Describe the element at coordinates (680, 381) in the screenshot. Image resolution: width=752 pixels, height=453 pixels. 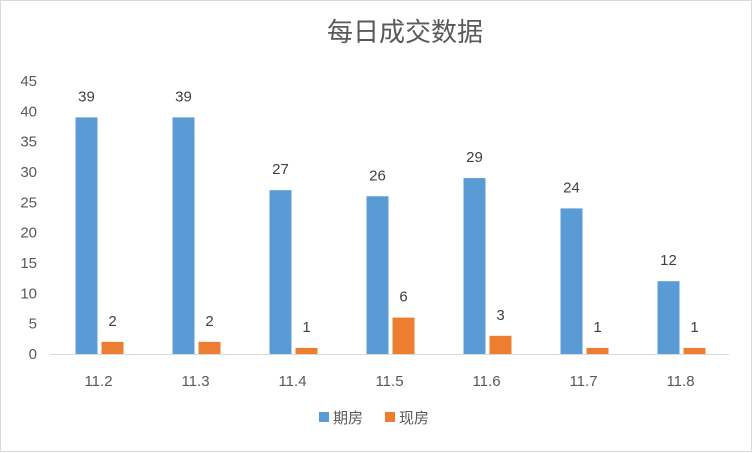
I see `x-tick-label: 11.8` at that location.